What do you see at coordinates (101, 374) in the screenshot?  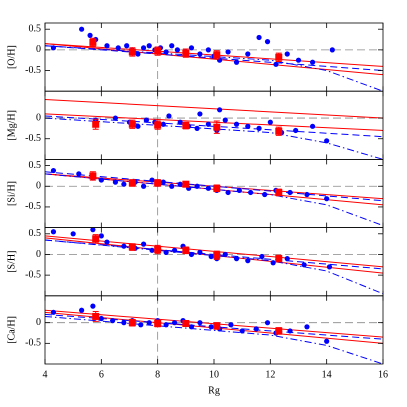 I see `x-tick-label: 6` at bounding box center [101, 374].